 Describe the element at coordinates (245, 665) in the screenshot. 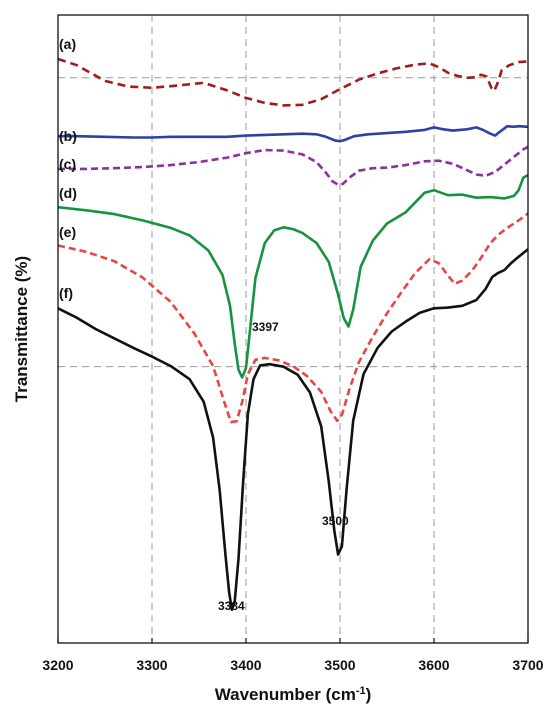

I see `x-tick-label-3400: 3400` at that location.